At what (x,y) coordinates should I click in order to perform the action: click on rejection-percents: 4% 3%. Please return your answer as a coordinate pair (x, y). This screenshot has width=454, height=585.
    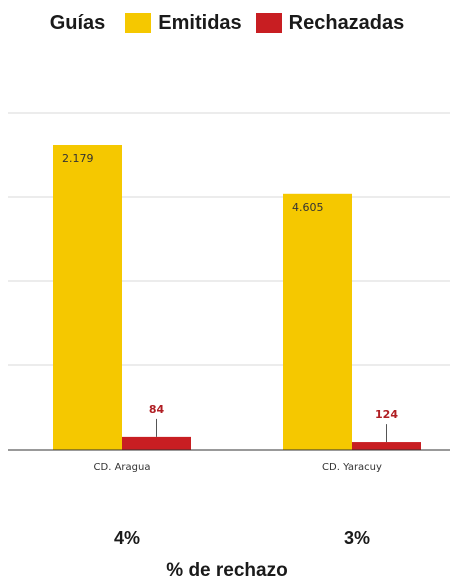
    Looking at the image, I should click on (227, 541).